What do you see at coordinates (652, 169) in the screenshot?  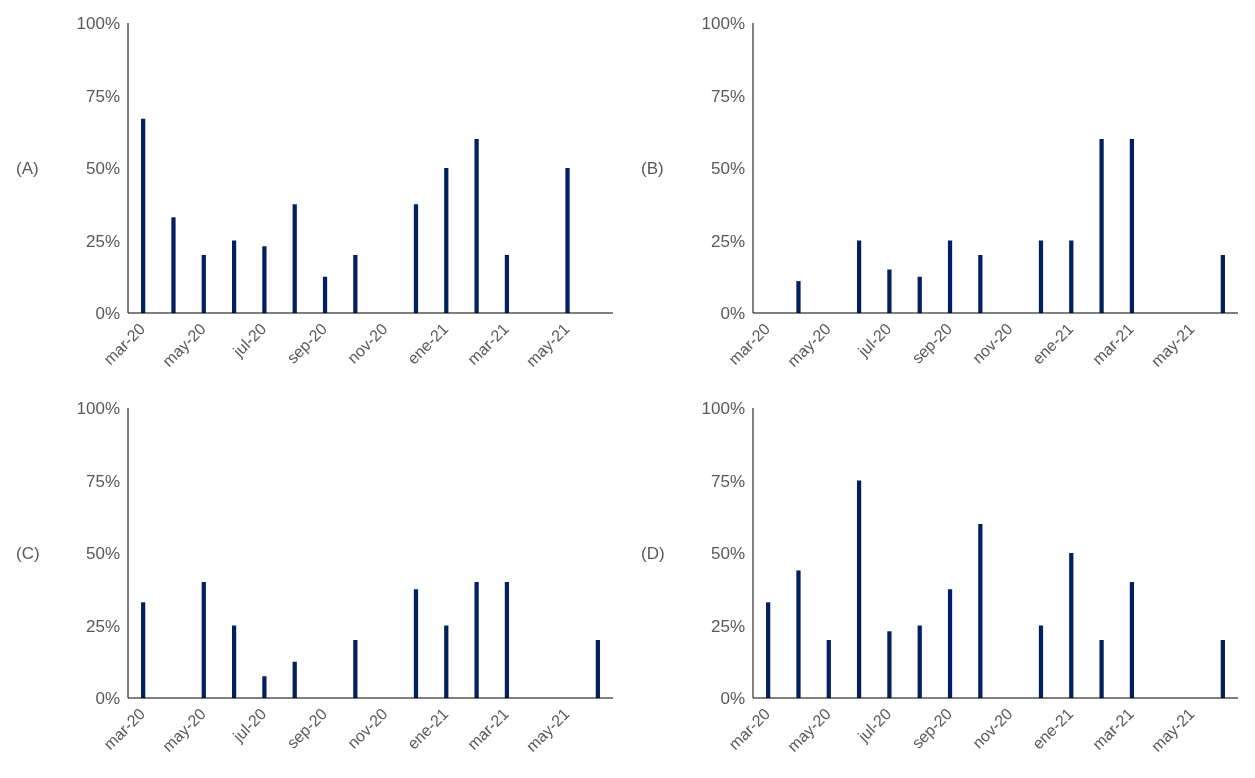 I see `y-axis-title: (B)` at bounding box center [652, 169].